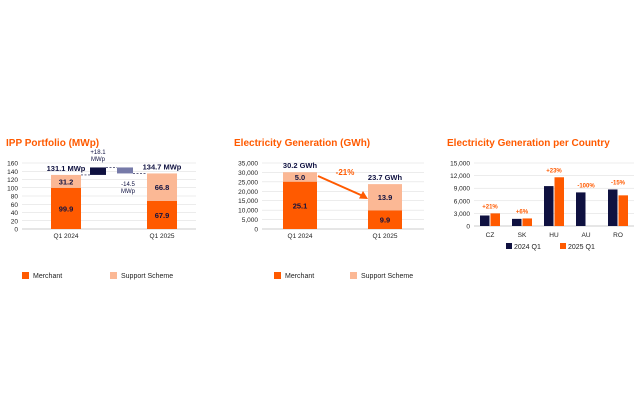 The height and width of the screenshot is (420, 640). I want to click on change-label: +6%, so click(522, 212).